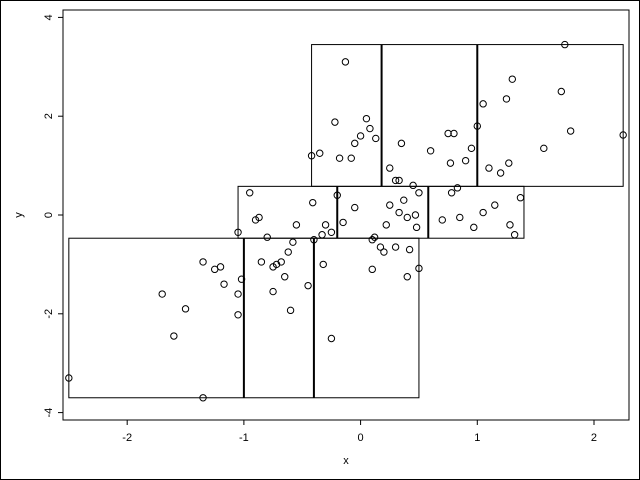 Image resolution: width=640 pixels, height=480 pixels. Describe the element at coordinates (477, 438) in the screenshot. I see `x-tick-label: 1` at that location.